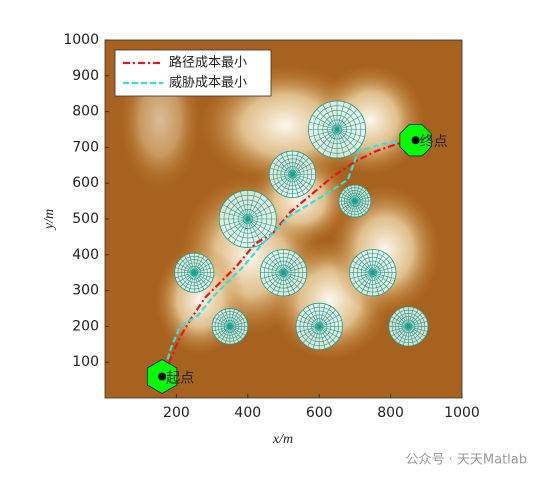  I want to click on legend-box, so click(193, 73).